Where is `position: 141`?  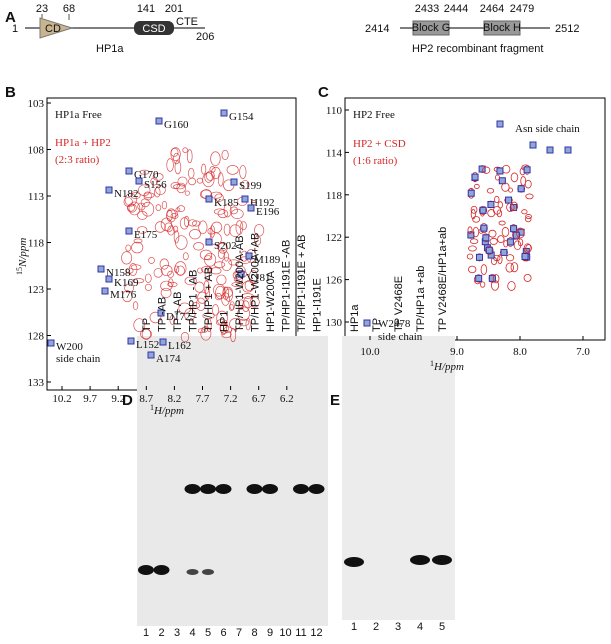
position: 141 is located at coordinates (146, 9).